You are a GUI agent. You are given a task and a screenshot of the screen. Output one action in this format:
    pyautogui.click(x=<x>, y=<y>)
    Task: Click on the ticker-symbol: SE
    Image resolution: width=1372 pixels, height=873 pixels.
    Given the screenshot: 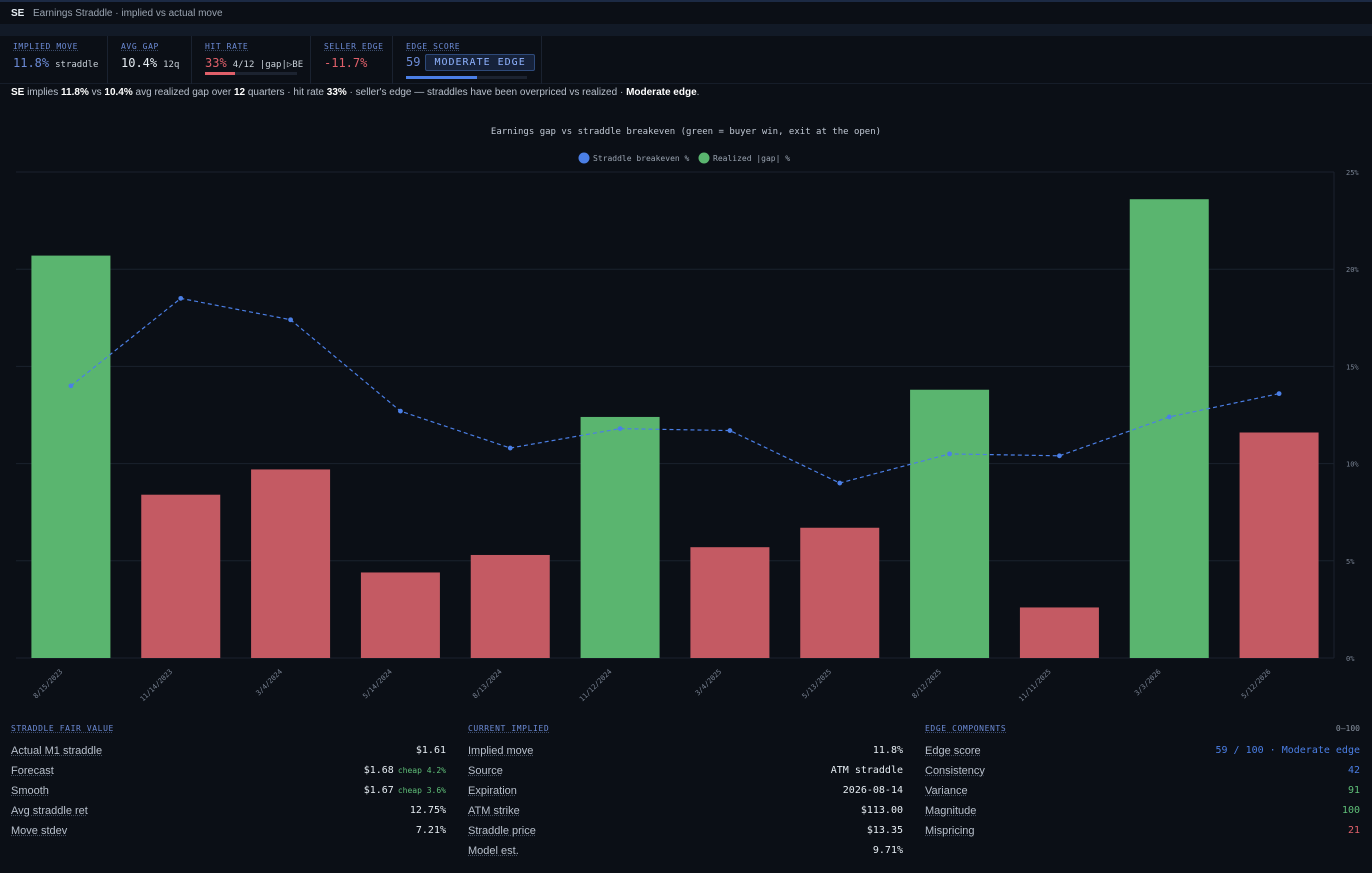 What is the action you would take?
    pyautogui.click(x=18, y=13)
    